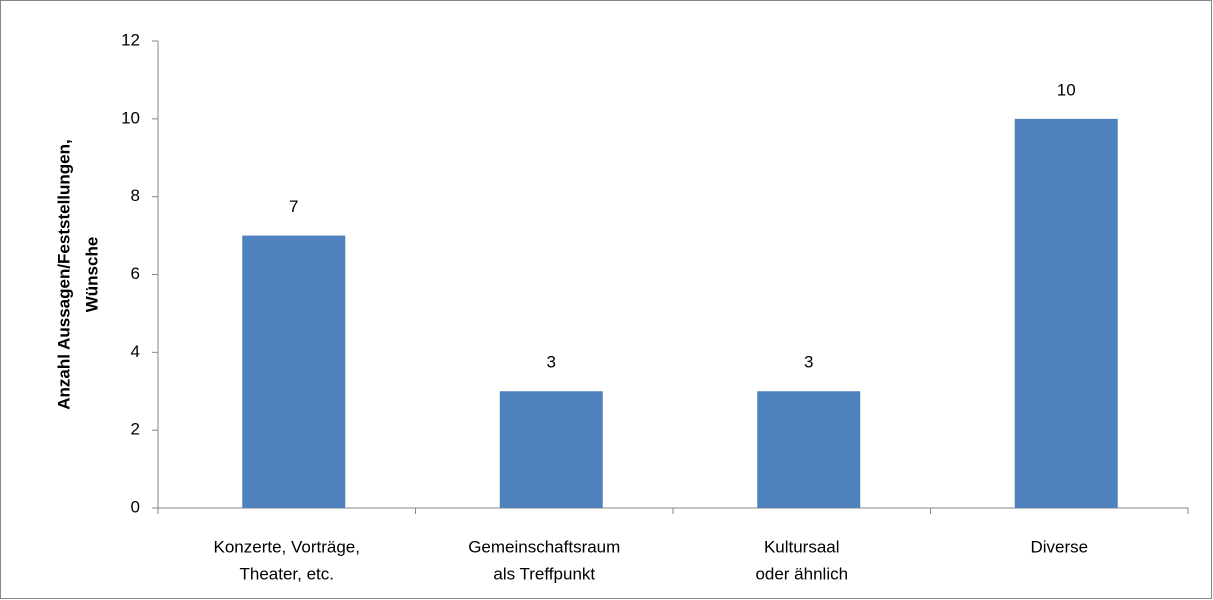 Image resolution: width=1213 pixels, height=600 pixels. Describe the element at coordinates (135, 351) in the screenshot. I see `y-tick-label: 4` at that location.